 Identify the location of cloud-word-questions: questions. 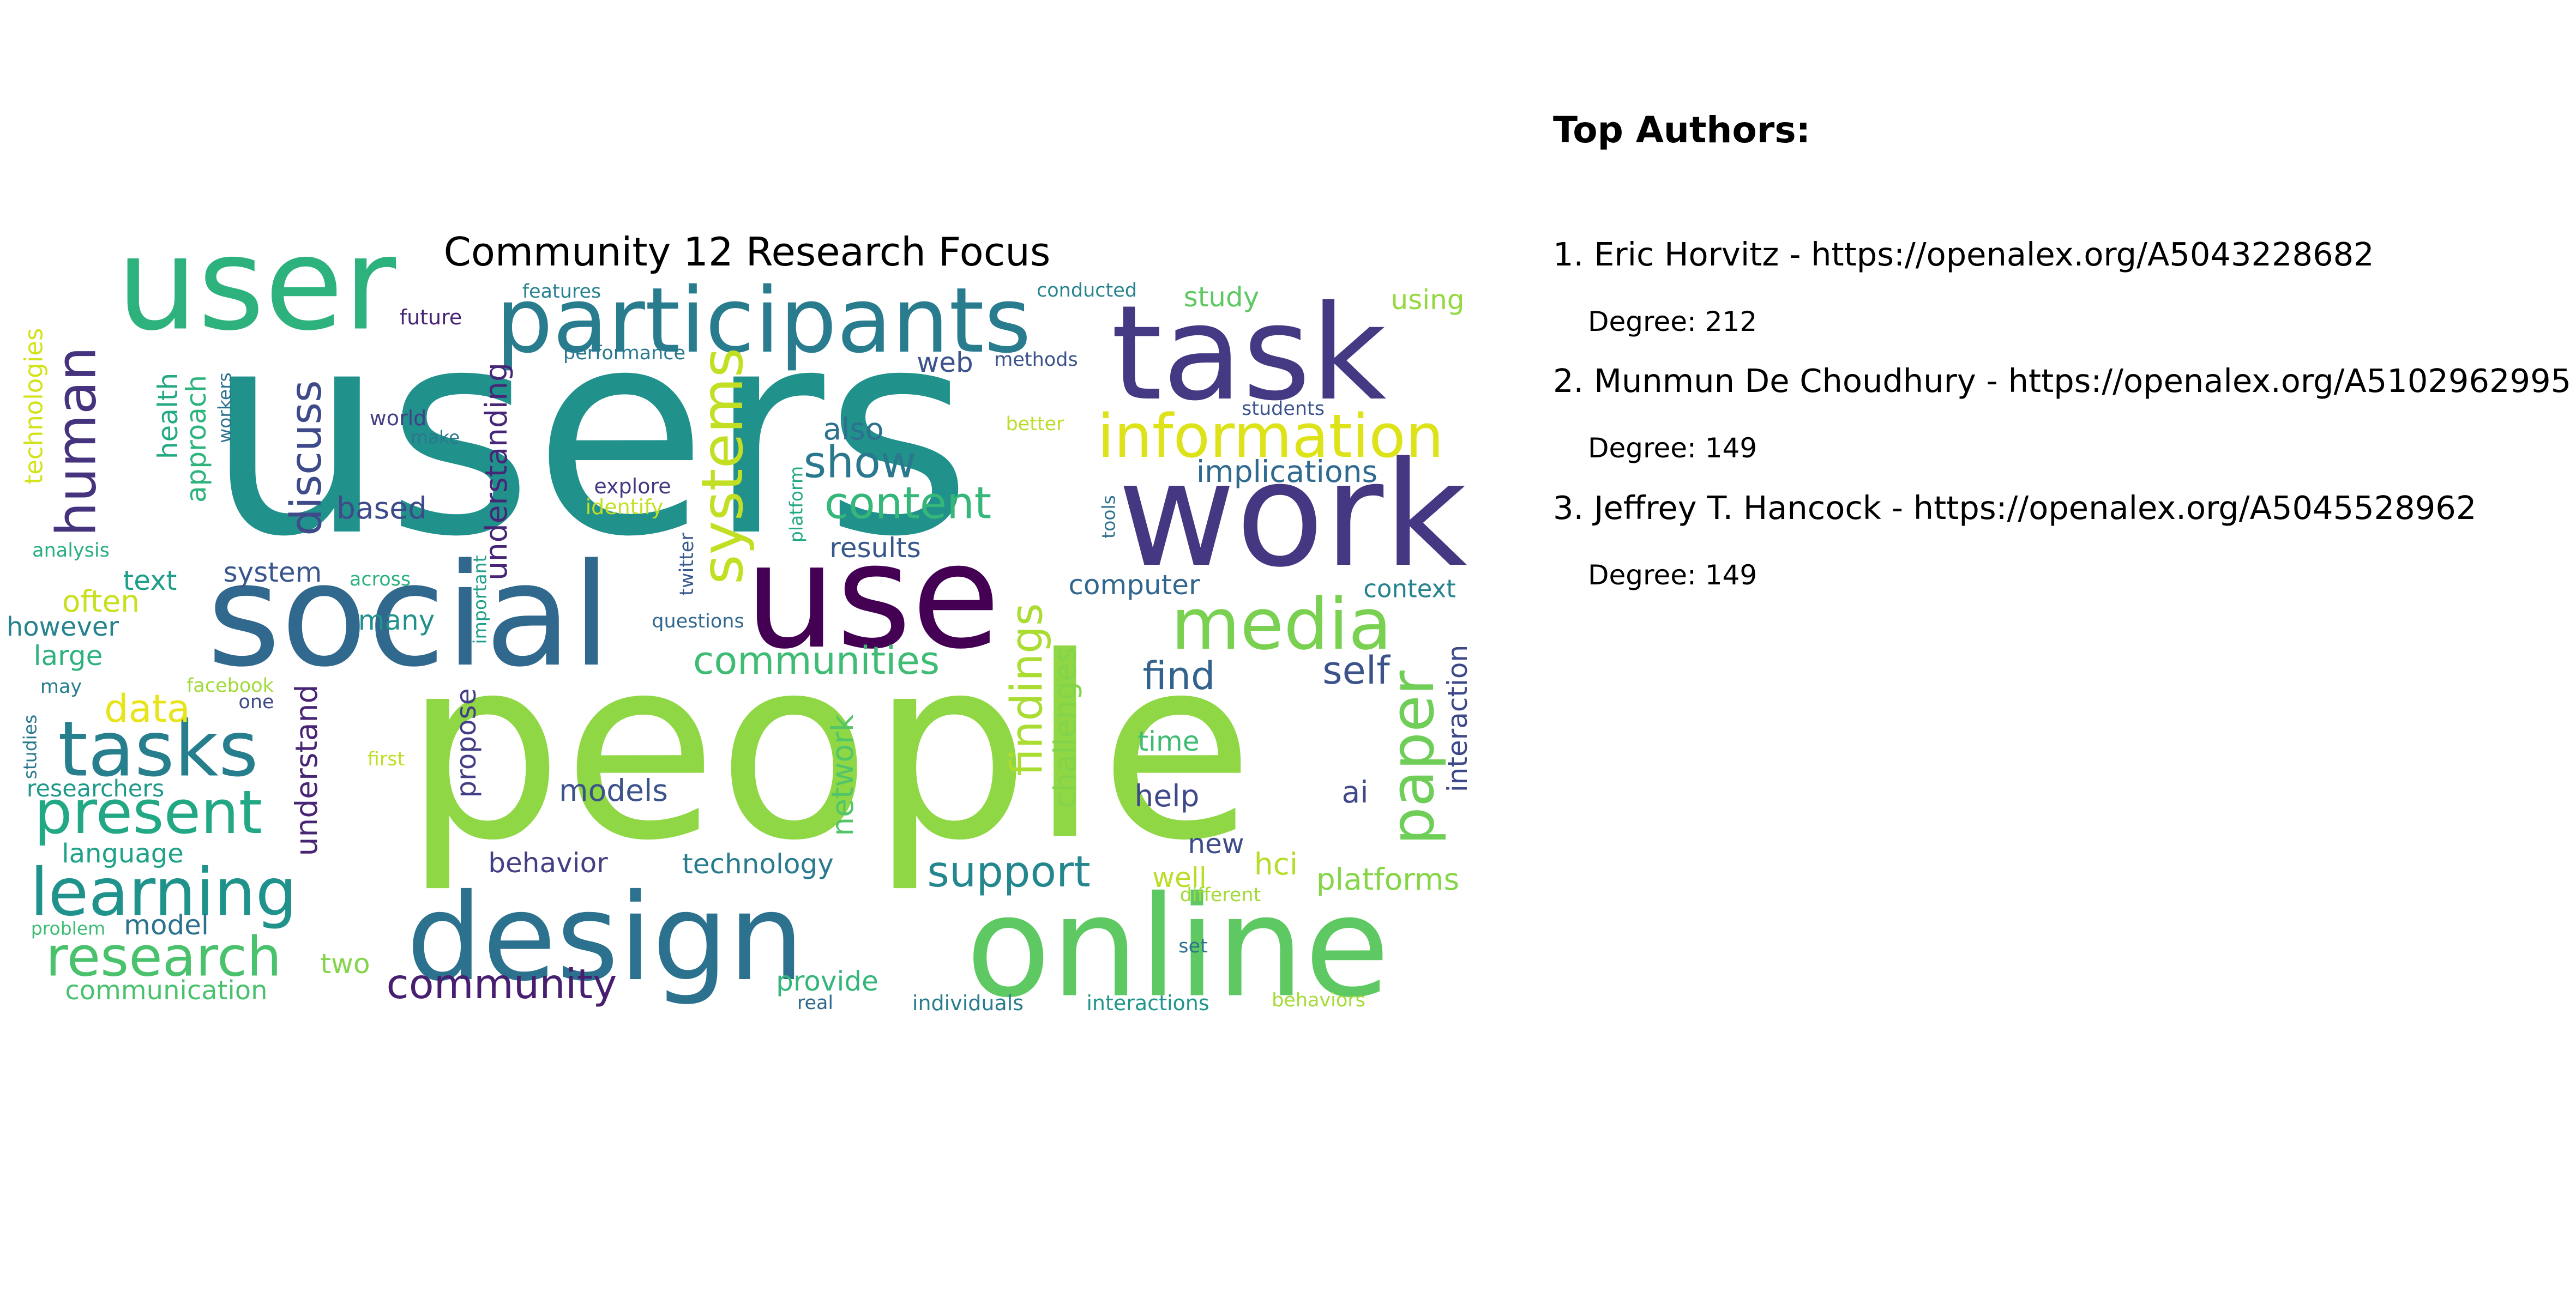
(698, 621).